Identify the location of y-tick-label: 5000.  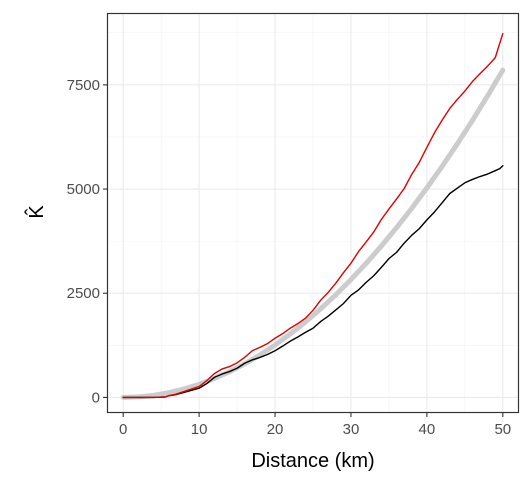
(83, 189).